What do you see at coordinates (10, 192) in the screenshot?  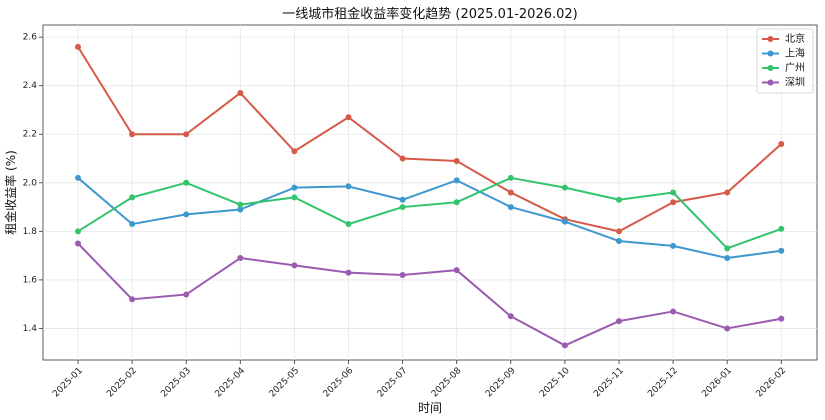 I see `y-axis-title: 租金收益率 (%)` at bounding box center [10, 192].